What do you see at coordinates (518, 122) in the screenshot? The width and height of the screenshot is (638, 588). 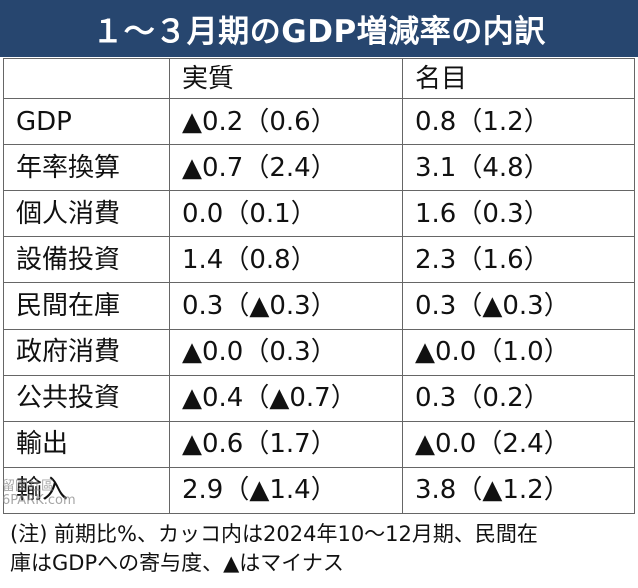 I see `nominal-value: 0.8（1.2）` at bounding box center [518, 122].